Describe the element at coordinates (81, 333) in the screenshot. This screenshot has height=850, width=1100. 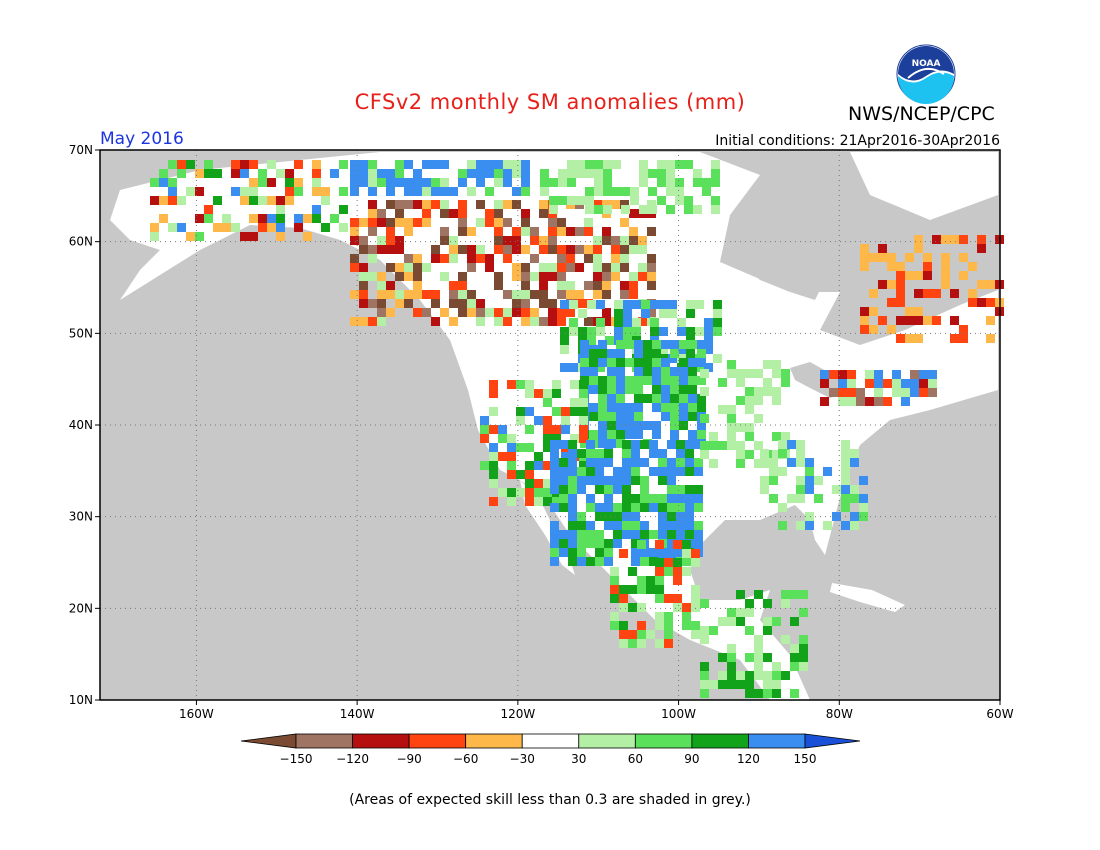
I see `lat-tick-label: 50N` at that location.